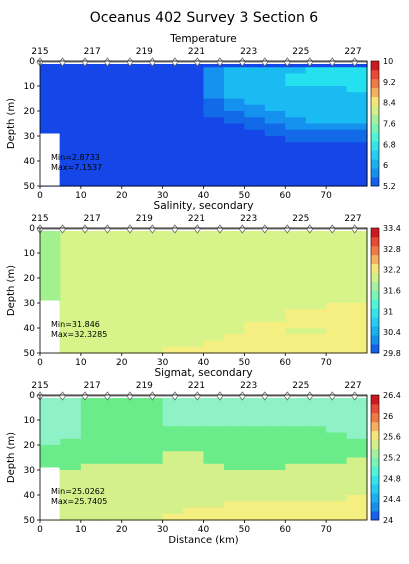  I want to click on colorbar-tick-label: 6.8, so click(389, 144).